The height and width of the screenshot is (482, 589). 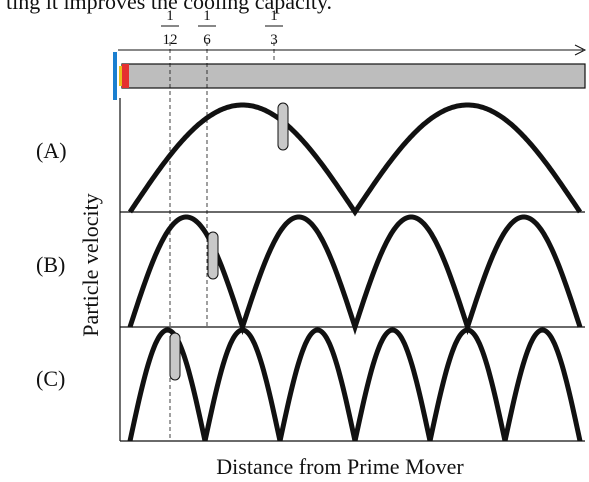 I want to click on panel-label: (A), so click(x=51, y=150).